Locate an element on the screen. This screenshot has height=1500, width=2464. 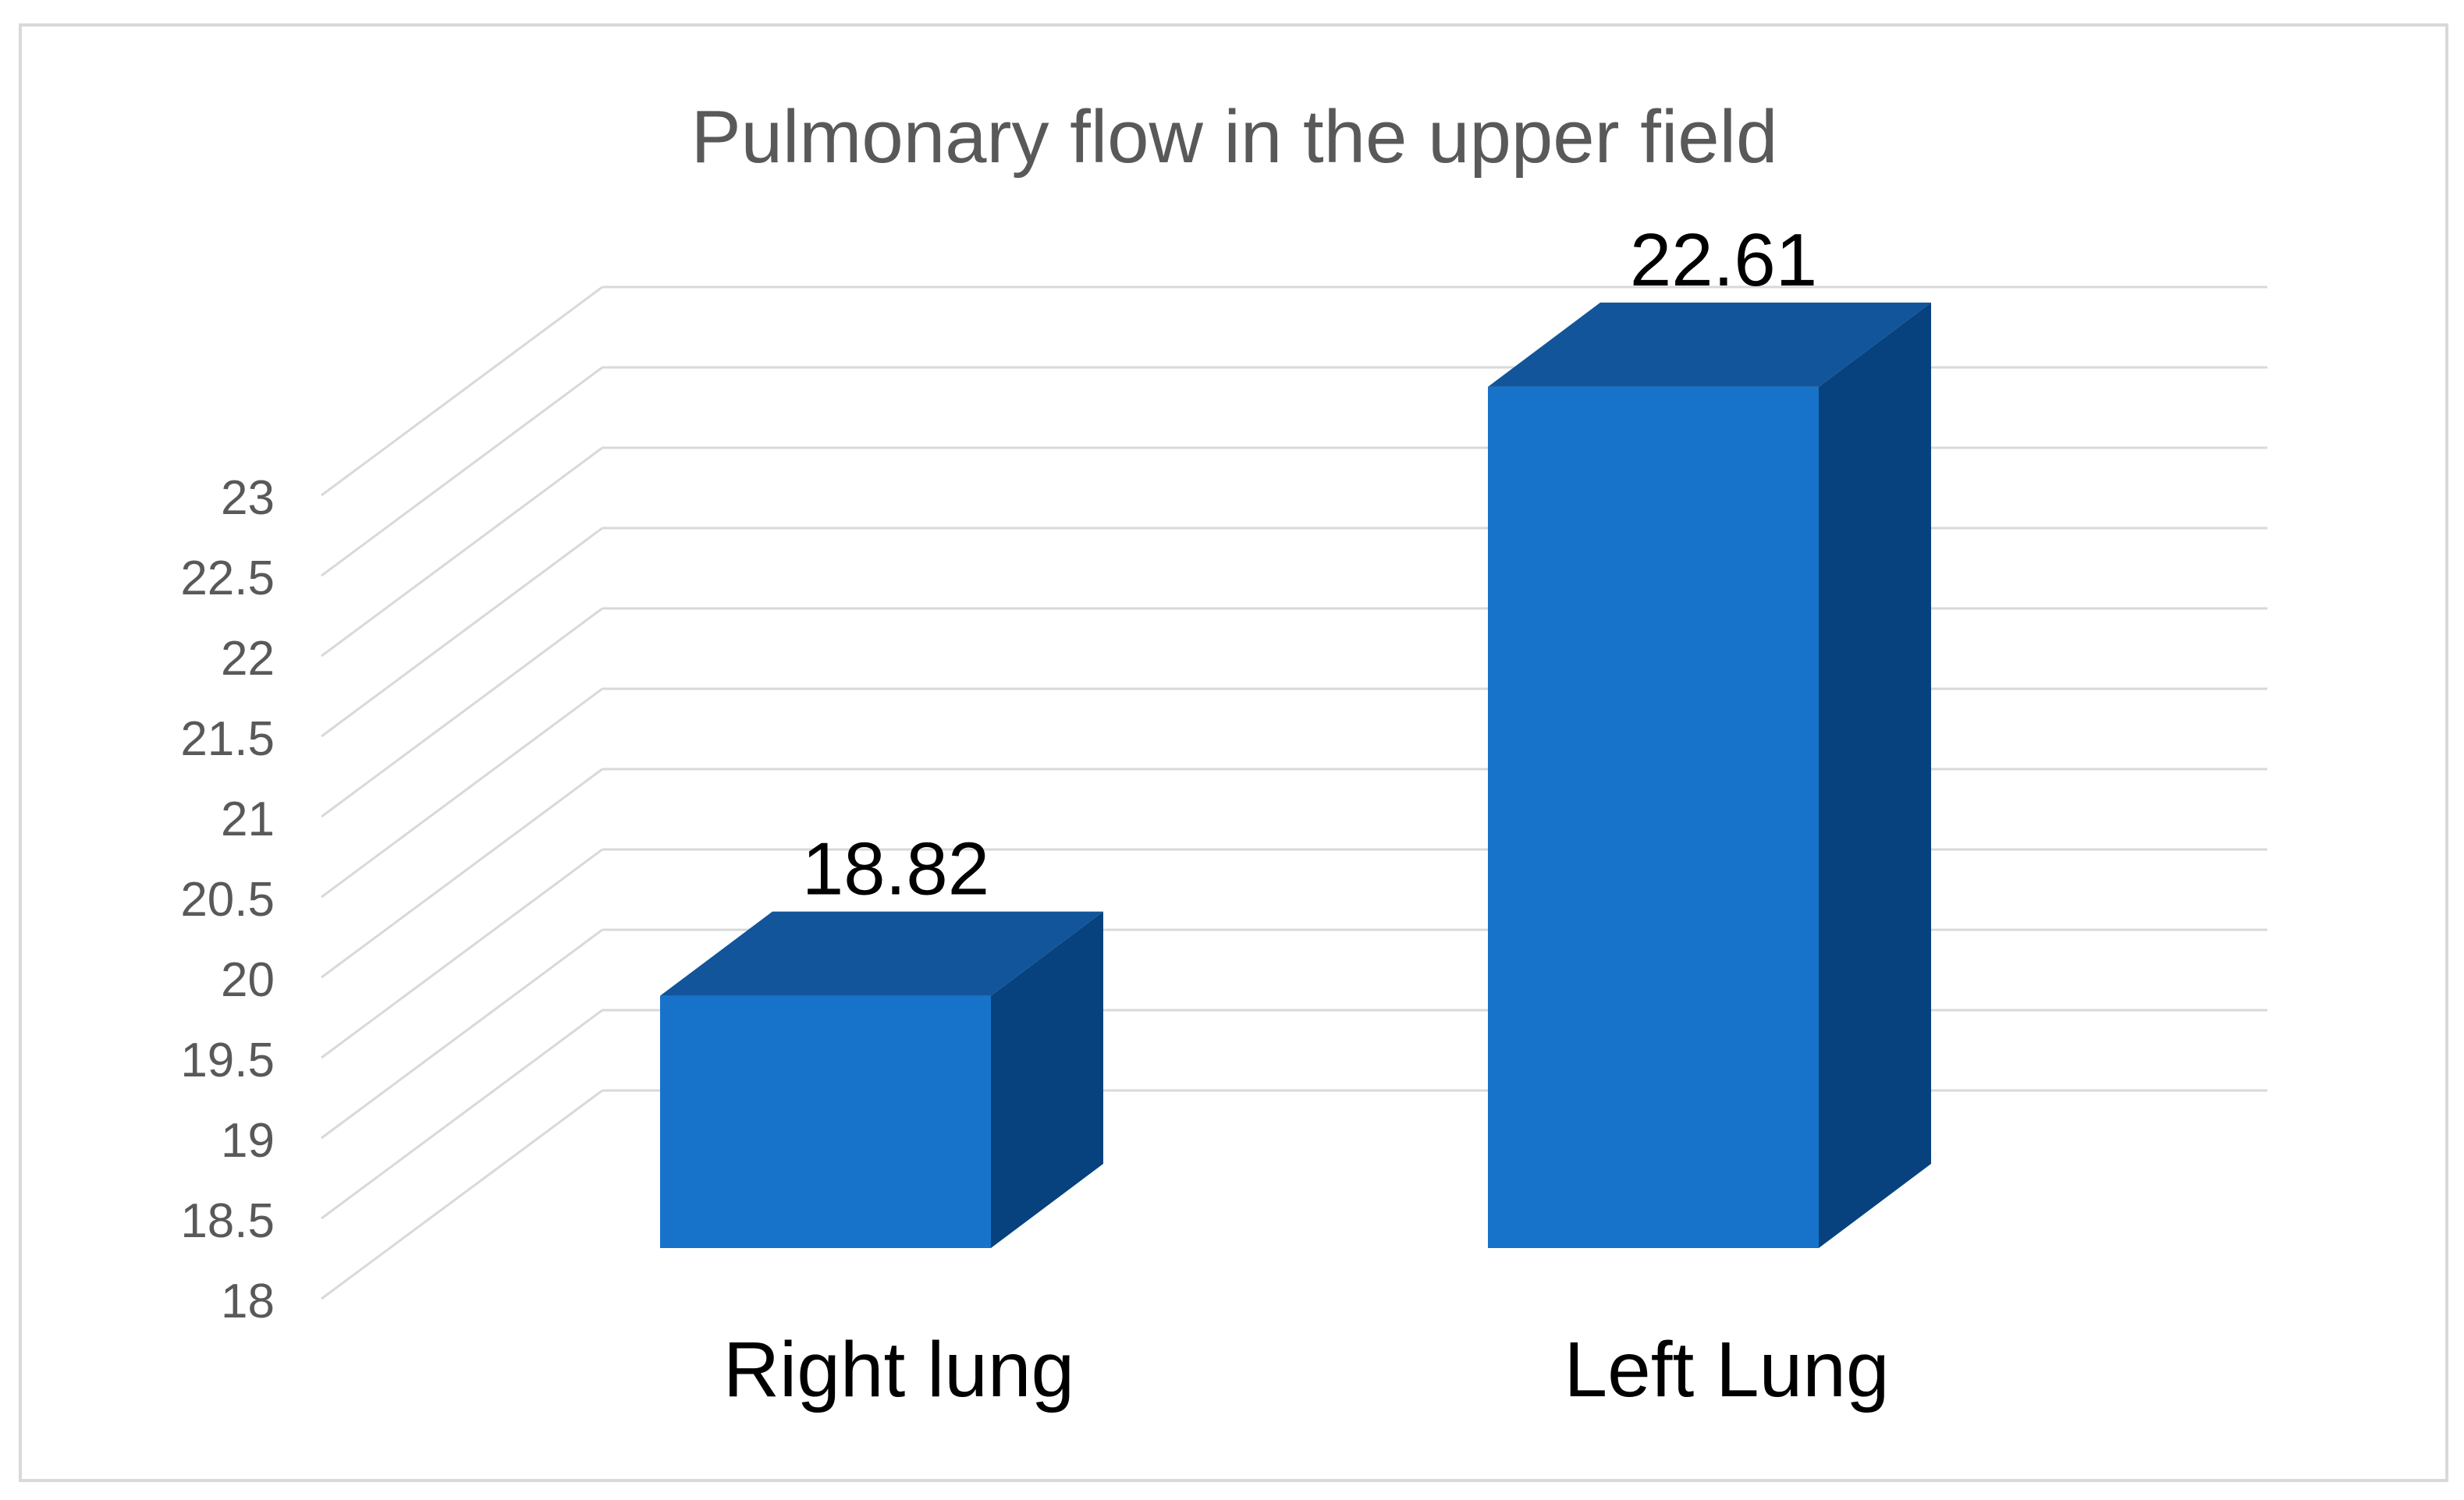
y-tick-label: 19.5 is located at coordinates (227, 1060).